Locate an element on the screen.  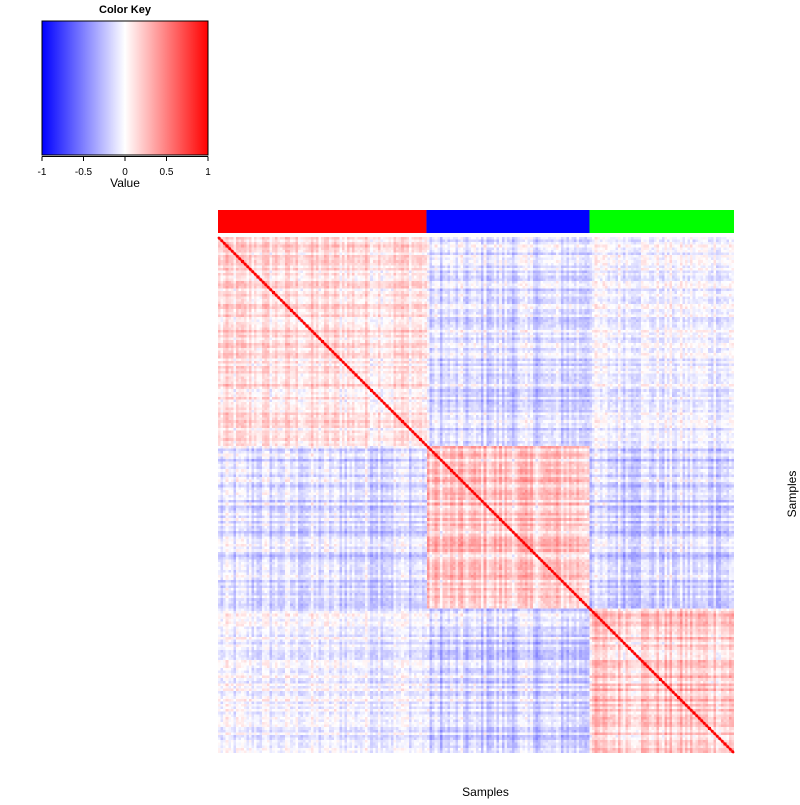
x-axis-label: Samples is located at coordinates (485, 792).